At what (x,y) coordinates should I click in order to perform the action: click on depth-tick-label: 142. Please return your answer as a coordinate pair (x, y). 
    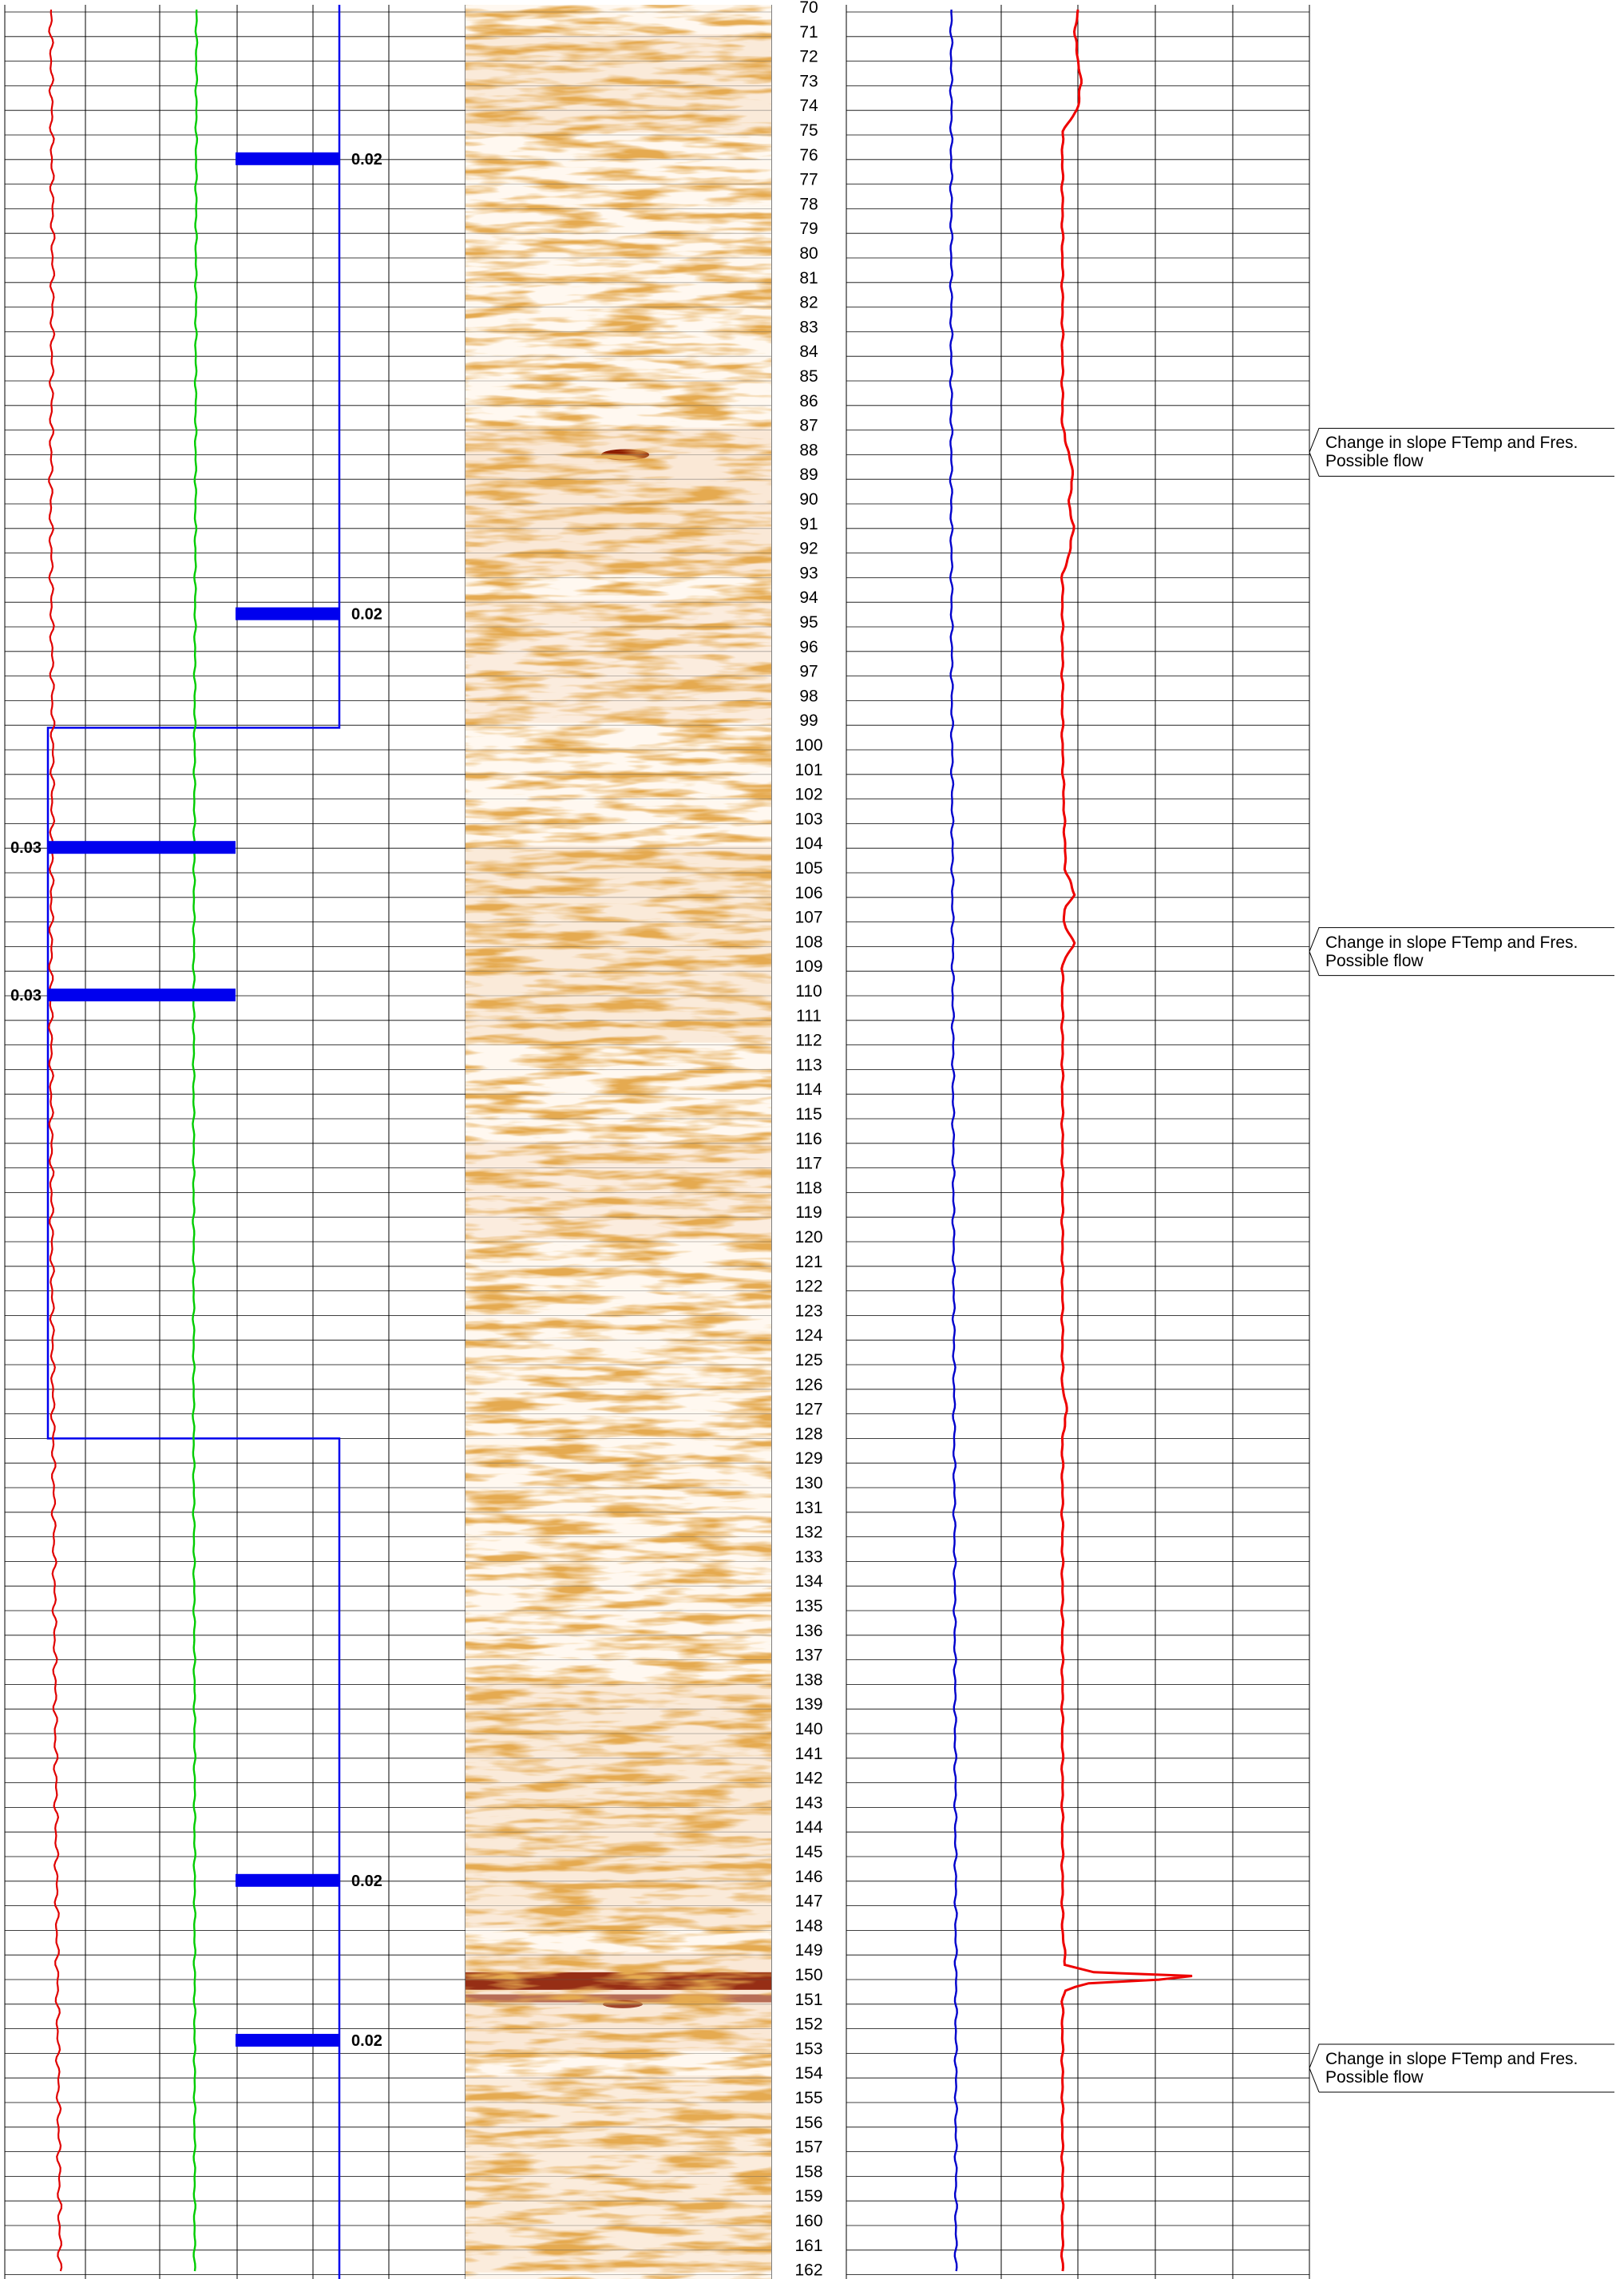
    Looking at the image, I should click on (808, 1779).